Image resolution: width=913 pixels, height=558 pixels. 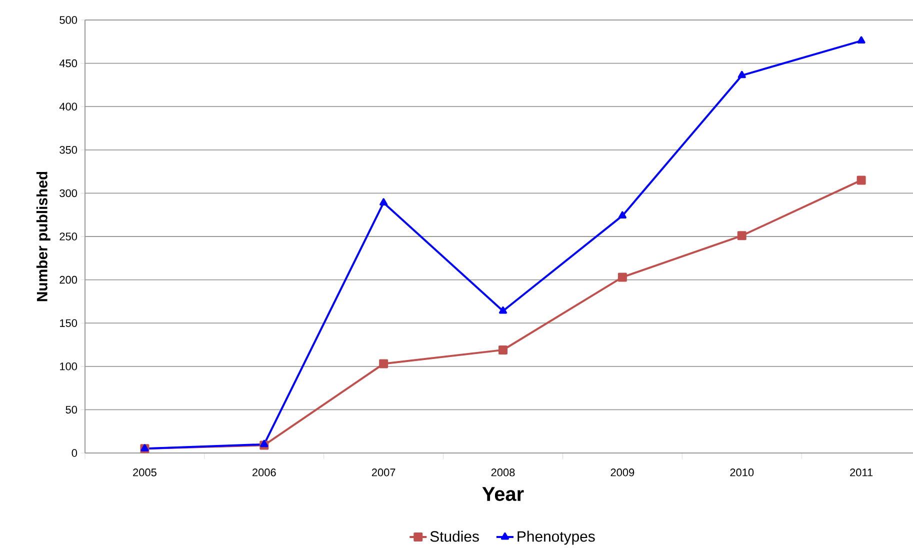 What do you see at coordinates (69, 323) in the screenshot?
I see `y-tick-label: 150` at bounding box center [69, 323].